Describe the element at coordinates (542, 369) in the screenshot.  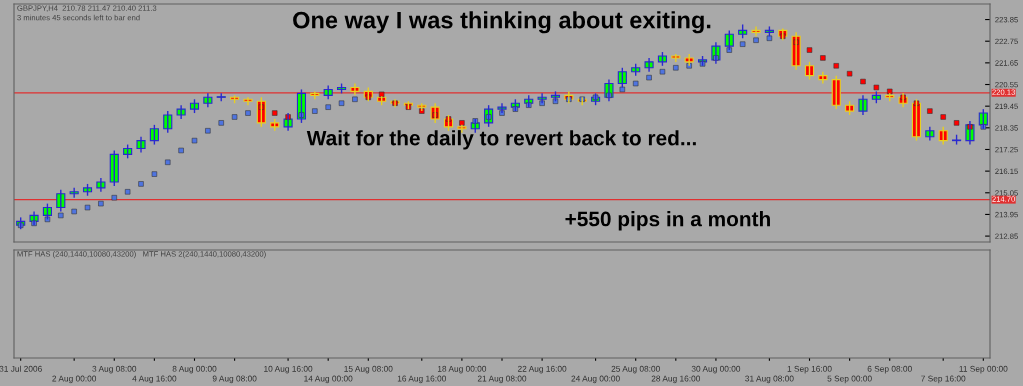
I see `category-label: 22 Aug 16:00` at that location.